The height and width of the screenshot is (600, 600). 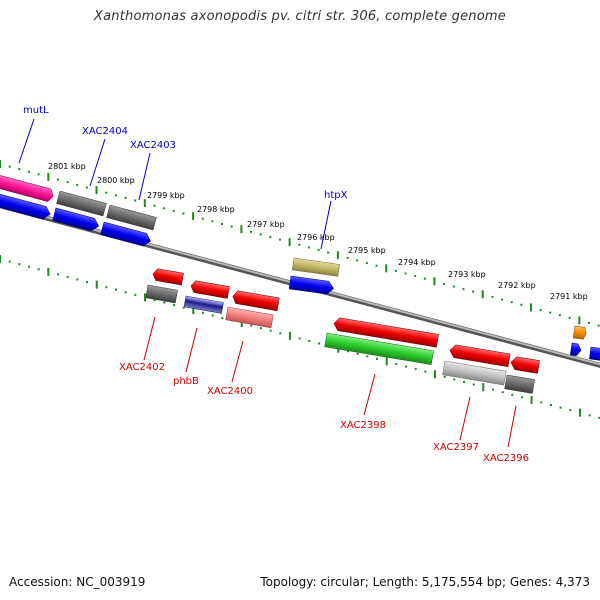 I want to click on gene-blue-f, so click(x=594, y=354).